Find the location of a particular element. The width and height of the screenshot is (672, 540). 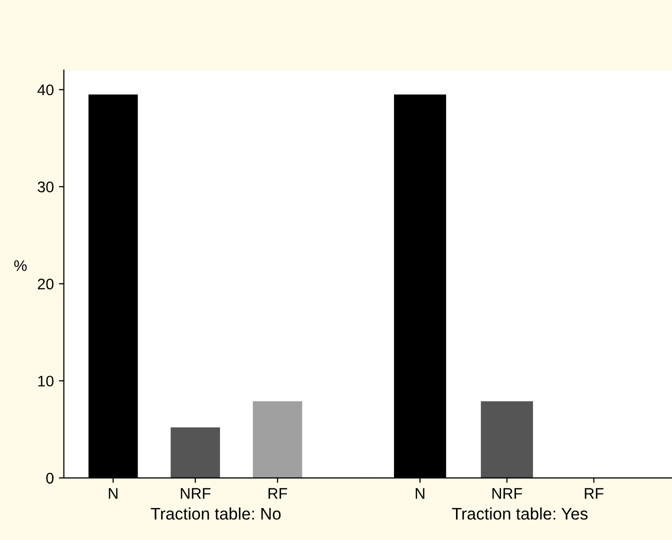

y-tick-label: 40 is located at coordinates (45, 90).